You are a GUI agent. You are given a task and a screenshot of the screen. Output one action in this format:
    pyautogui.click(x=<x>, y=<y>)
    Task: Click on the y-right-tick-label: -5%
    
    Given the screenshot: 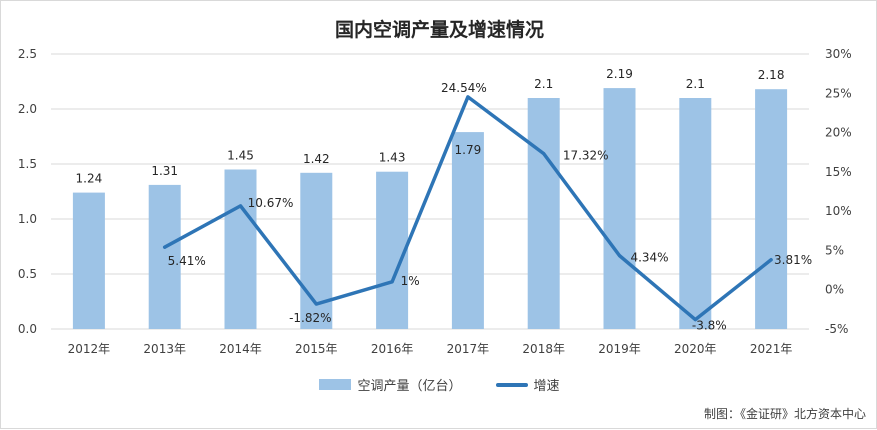 What is the action you would take?
    pyautogui.click(x=836, y=329)
    